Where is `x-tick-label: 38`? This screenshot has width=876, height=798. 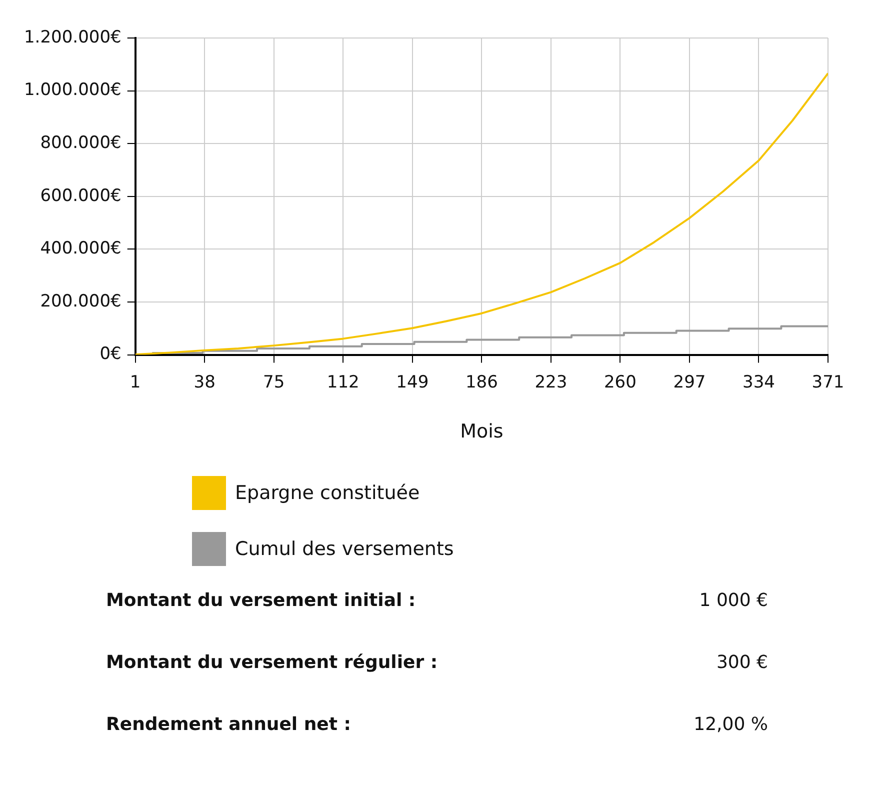
x-tick-label: 38 is located at coordinates (205, 382).